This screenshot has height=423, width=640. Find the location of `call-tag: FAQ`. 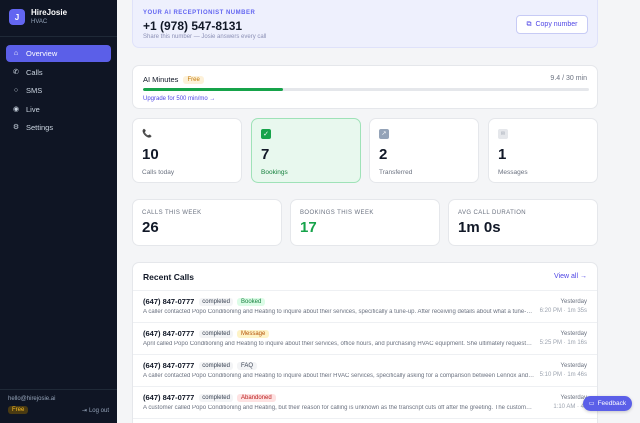

call-tag: FAQ is located at coordinates (246, 365).